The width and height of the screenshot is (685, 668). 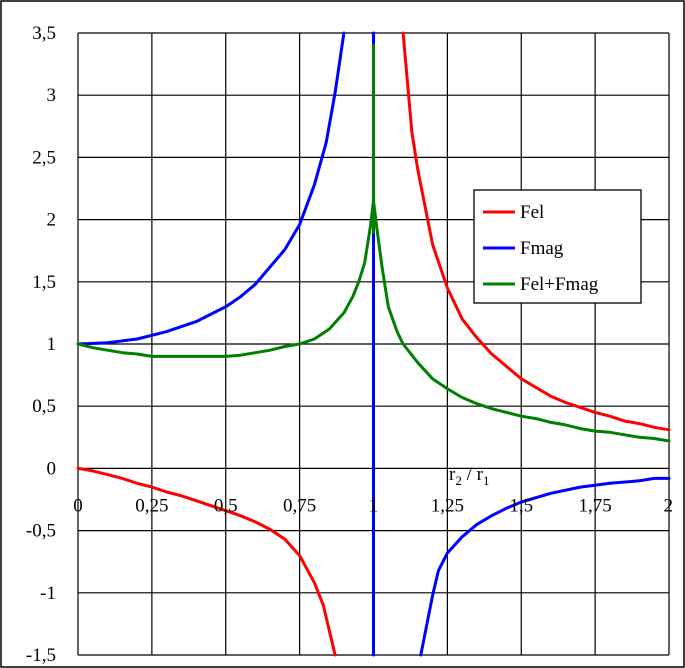 What do you see at coordinates (532, 212) in the screenshot?
I see `legend-label: Fel` at bounding box center [532, 212].